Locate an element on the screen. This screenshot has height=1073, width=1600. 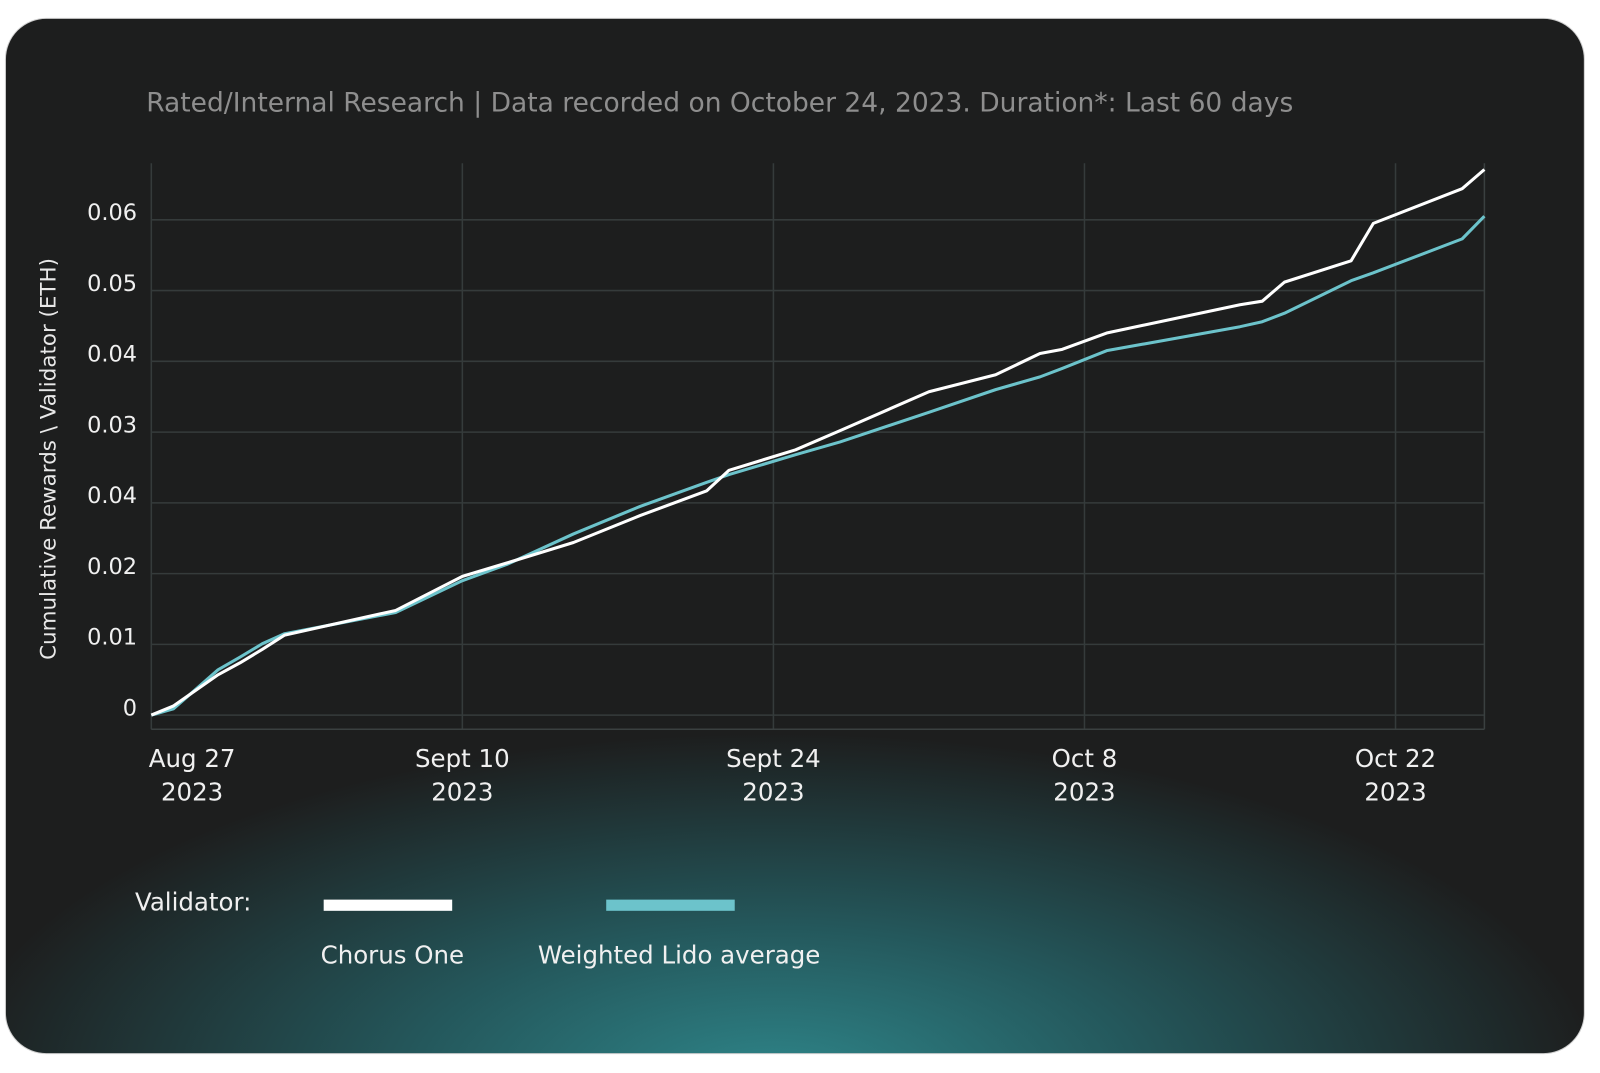
legend-label: Chorus One is located at coordinates (392, 955).